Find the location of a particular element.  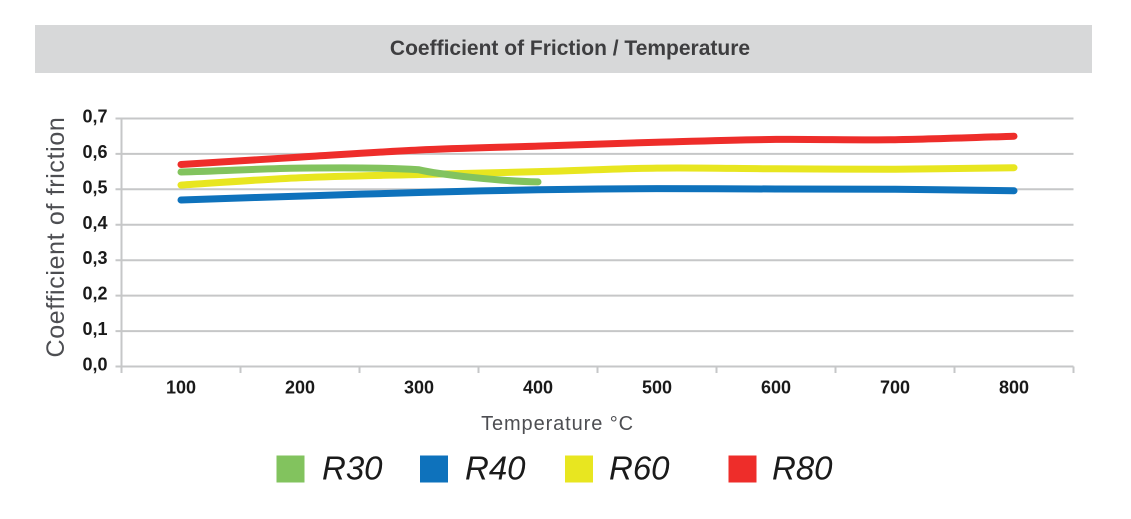

svg-text: 200 is located at coordinates (300, 388).